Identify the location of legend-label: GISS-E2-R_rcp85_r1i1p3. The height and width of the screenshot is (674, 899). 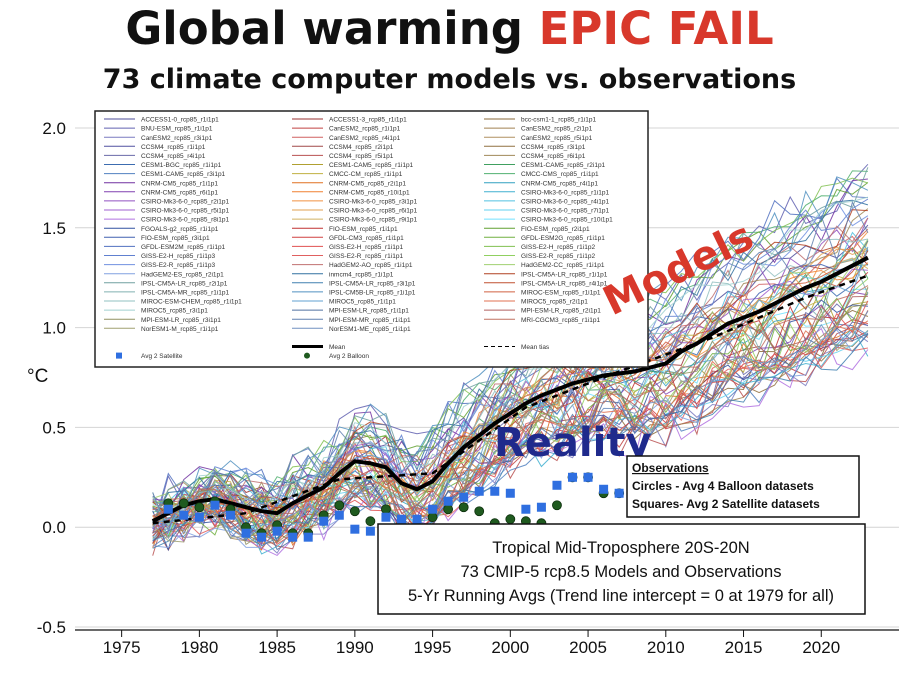
(178, 265).